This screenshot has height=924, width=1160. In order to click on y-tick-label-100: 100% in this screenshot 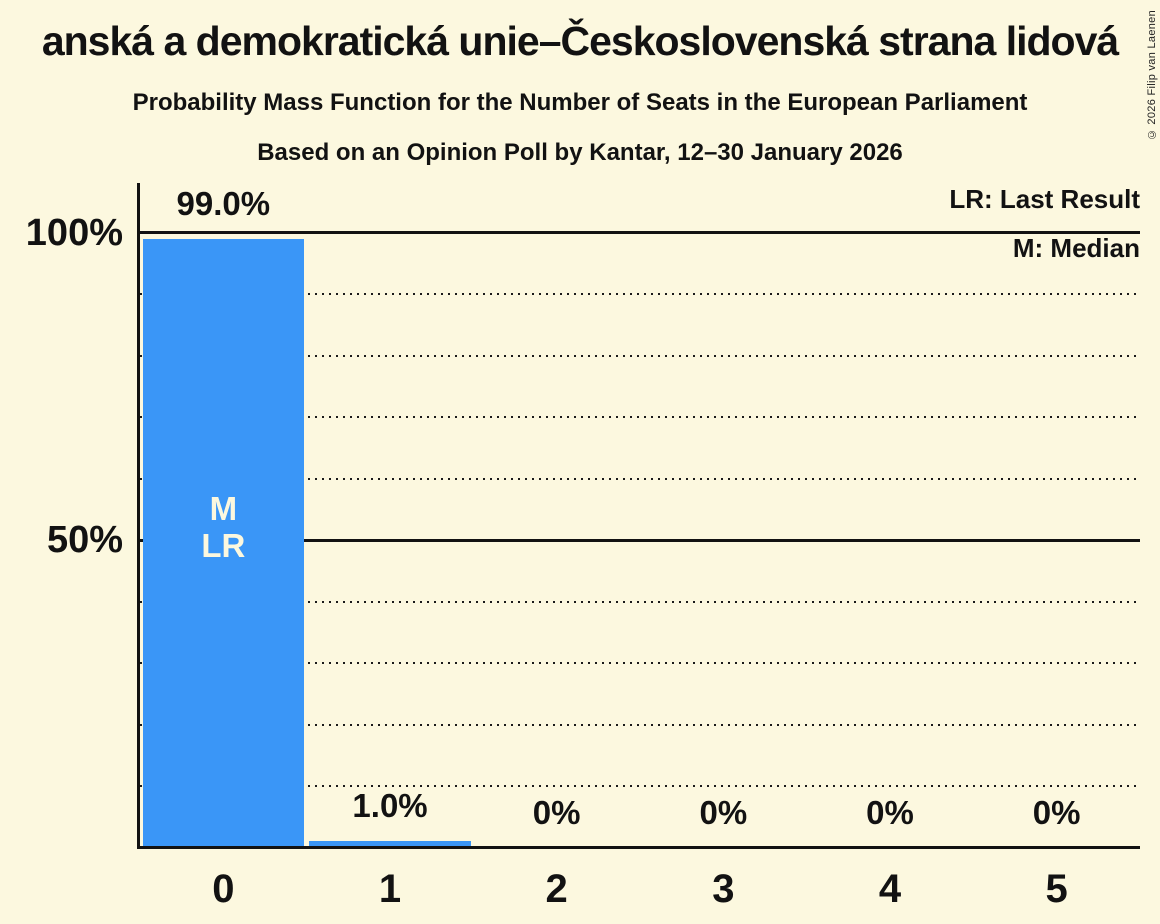, I will do `click(74, 233)`.